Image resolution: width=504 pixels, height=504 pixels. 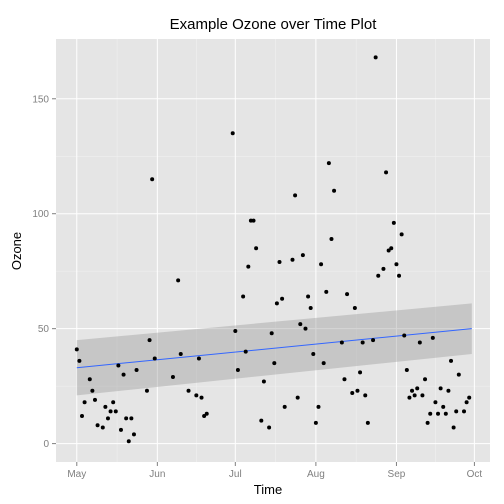 What do you see at coordinates (397, 474) in the screenshot?
I see `x-tick-label: Sep` at bounding box center [397, 474].